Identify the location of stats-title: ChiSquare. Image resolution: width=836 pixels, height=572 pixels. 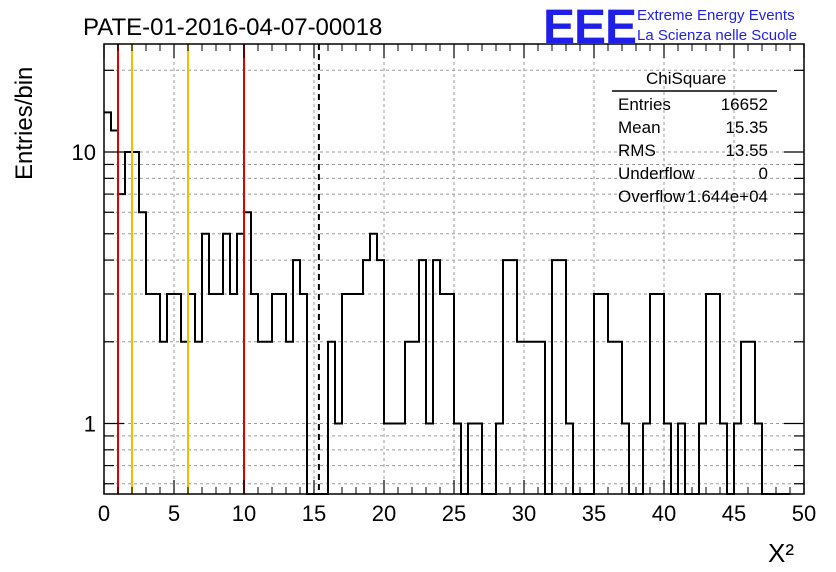
(686, 78).